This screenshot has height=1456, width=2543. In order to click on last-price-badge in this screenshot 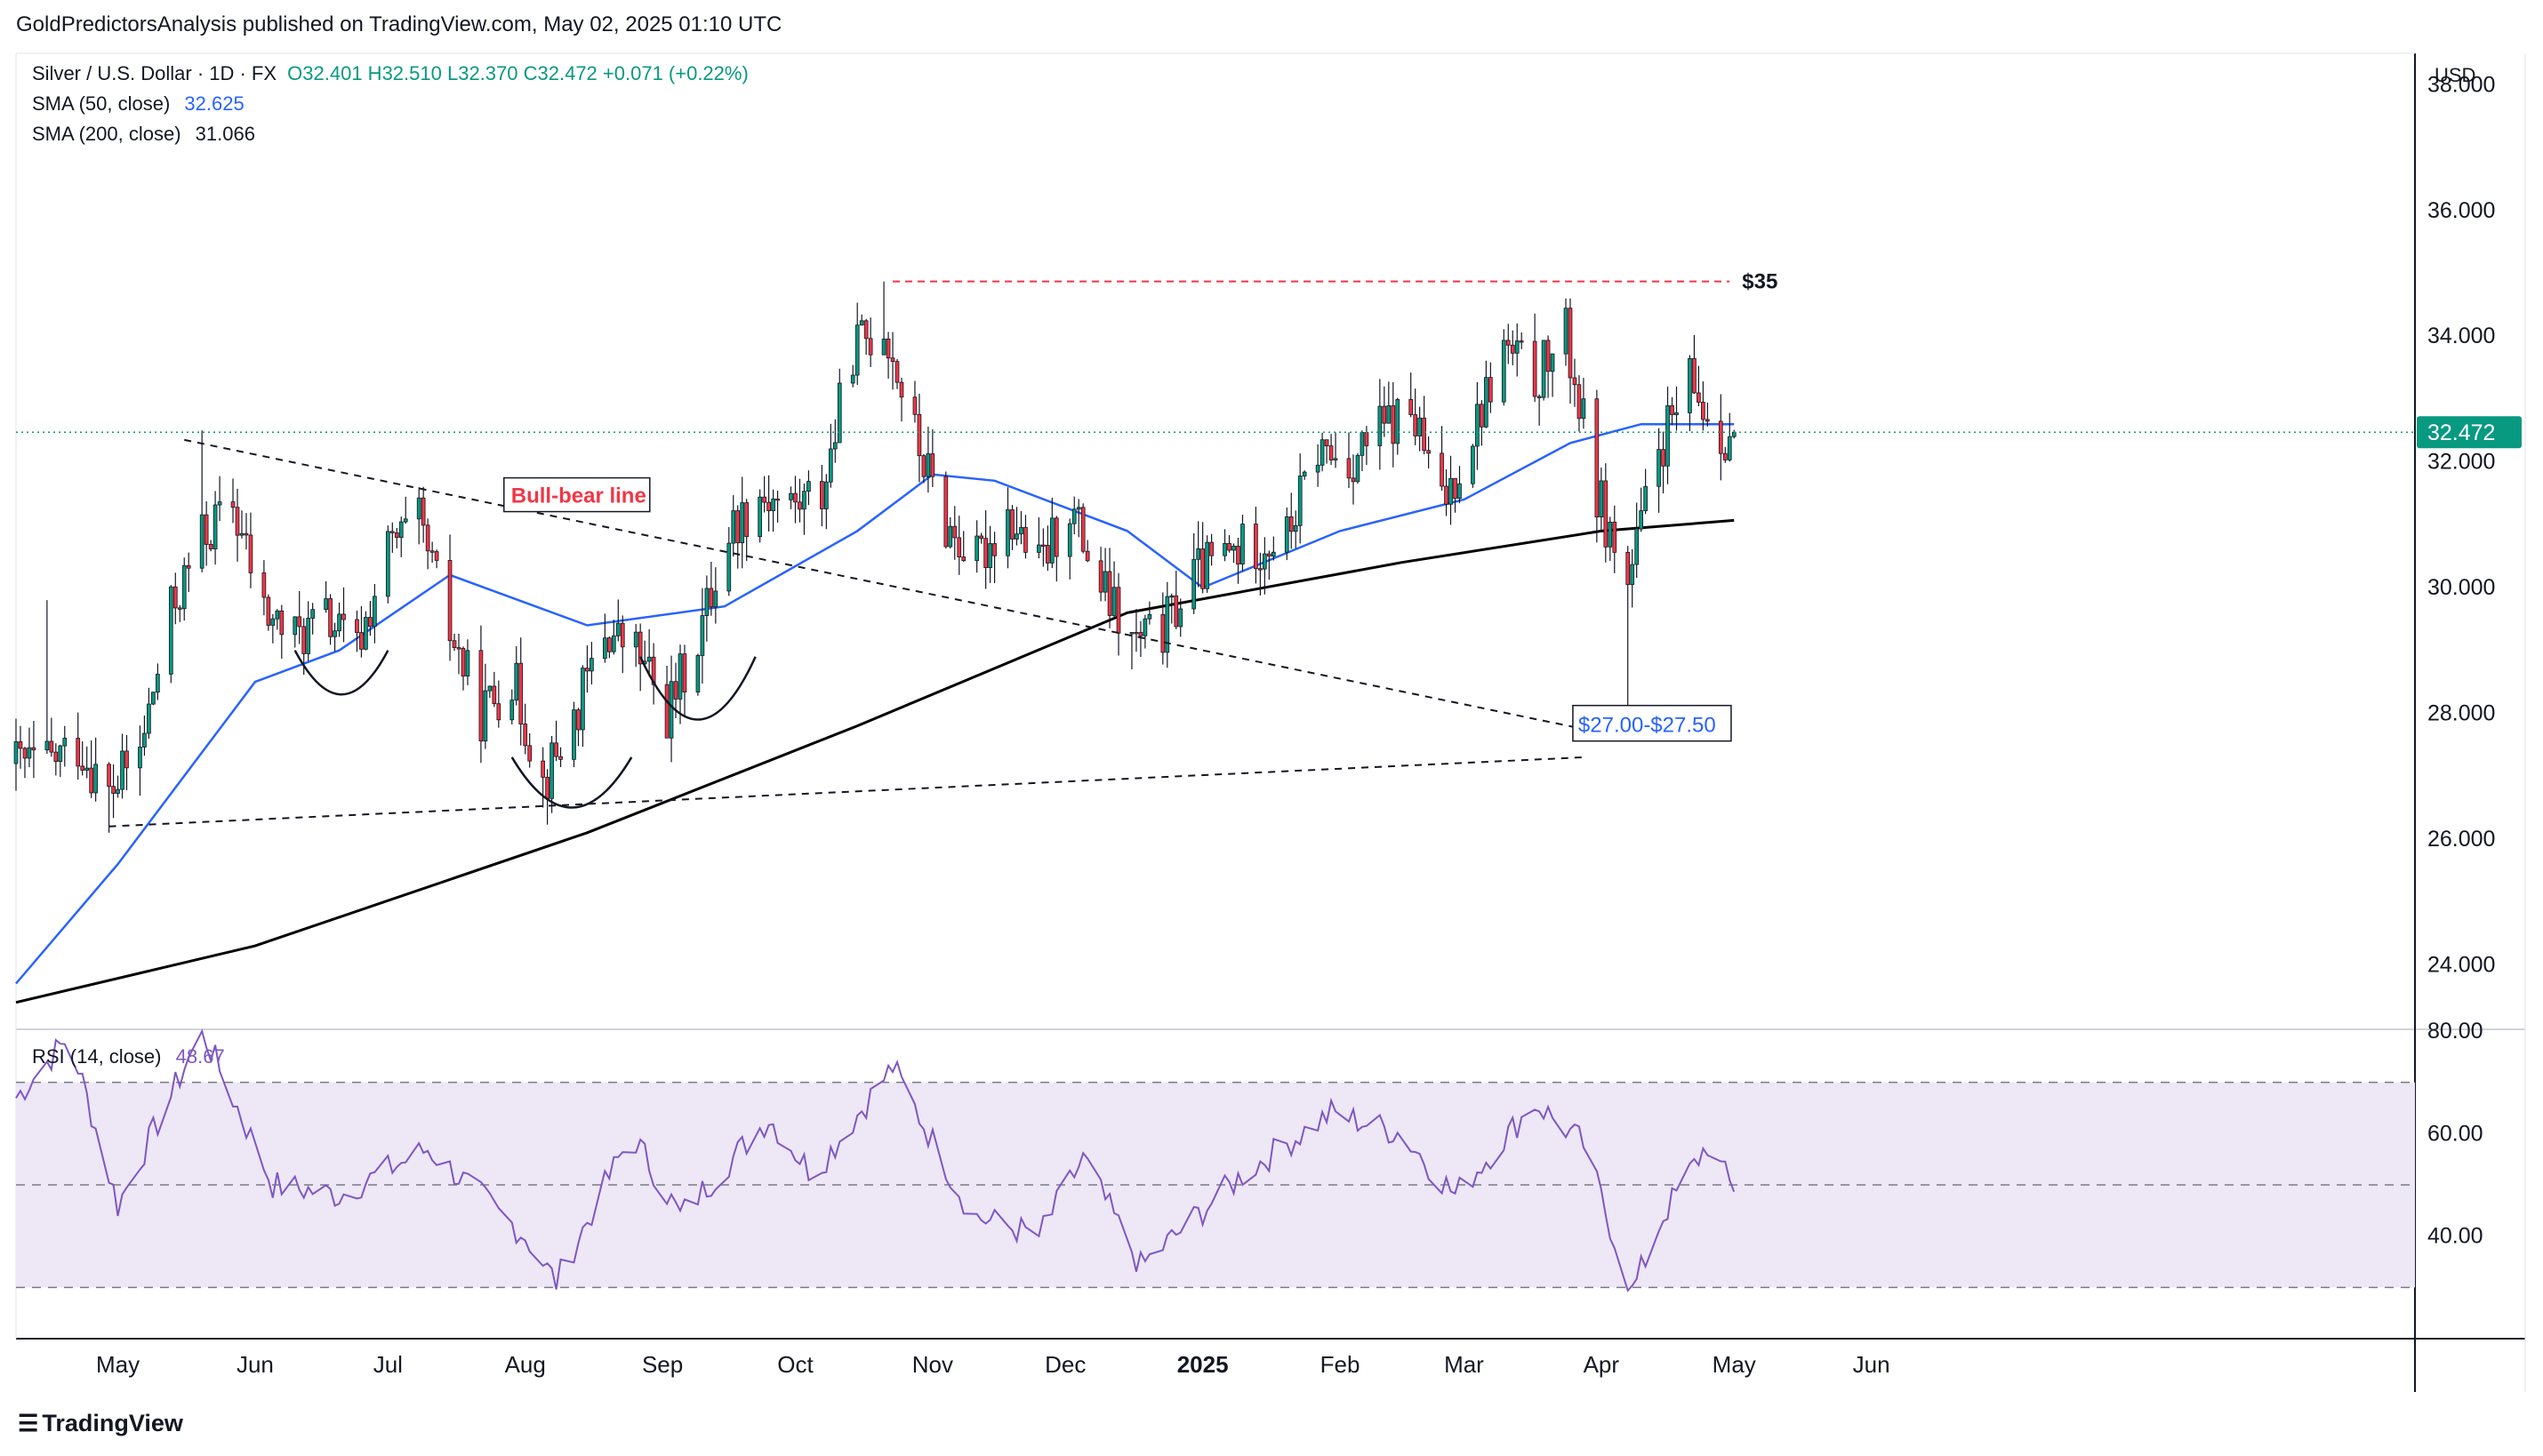, I will do `click(2469, 432)`.